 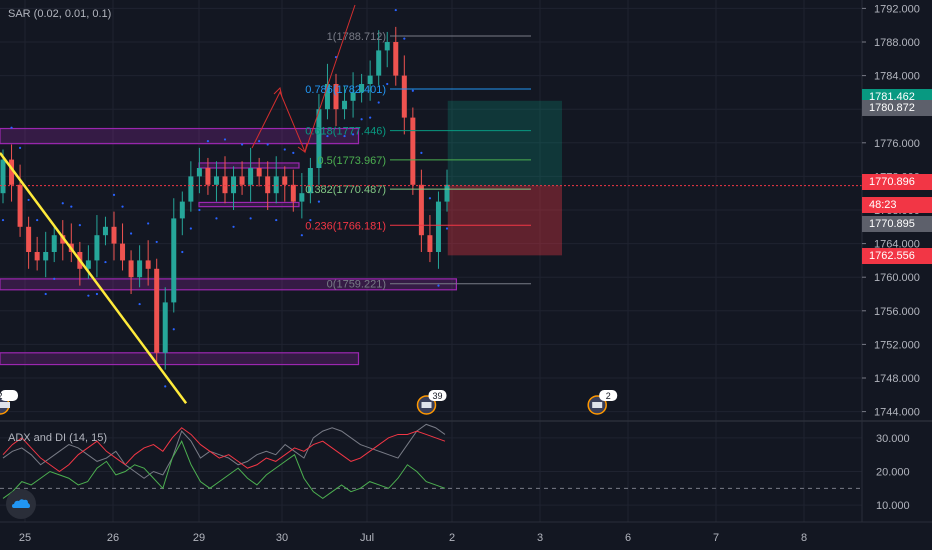 What do you see at coordinates (897, 77) in the screenshot?
I see `price-tick-label: 1784.000` at bounding box center [897, 77].